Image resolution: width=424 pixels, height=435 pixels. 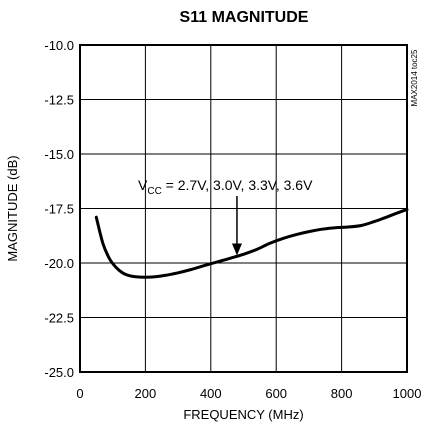 I want to click on y-tick-label: -10.0, so click(x=59, y=45).